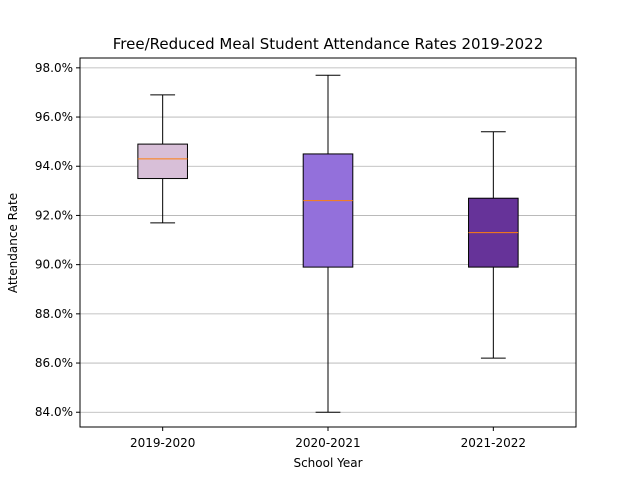 This screenshot has width=640, height=480. What do you see at coordinates (54, 314) in the screenshot?
I see `y-tick-label: 88.0%` at bounding box center [54, 314].